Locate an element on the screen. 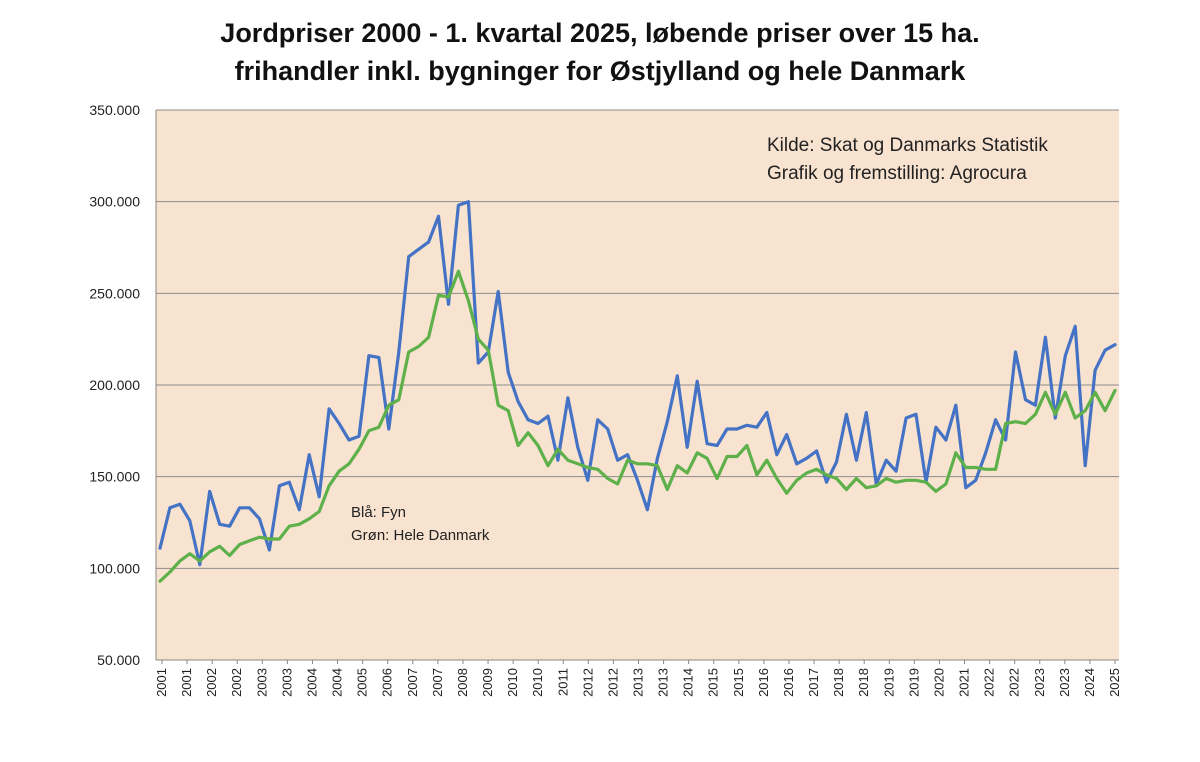 This screenshot has height=762, width=1200. y-tick-label: 150.000 is located at coordinates (114, 477).